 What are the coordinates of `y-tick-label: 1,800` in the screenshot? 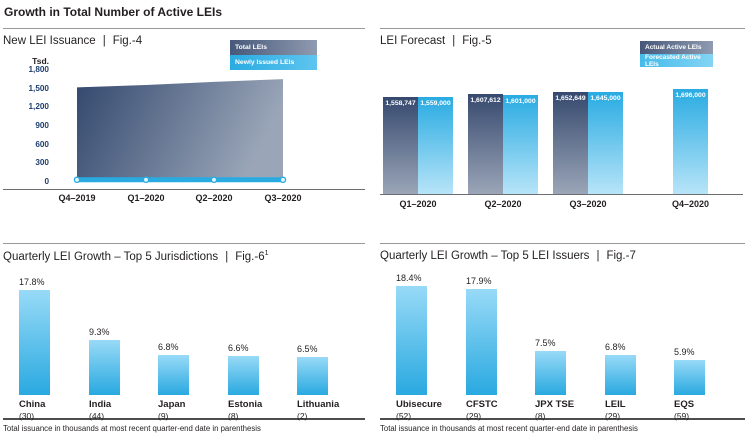 It's located at (39, 69).